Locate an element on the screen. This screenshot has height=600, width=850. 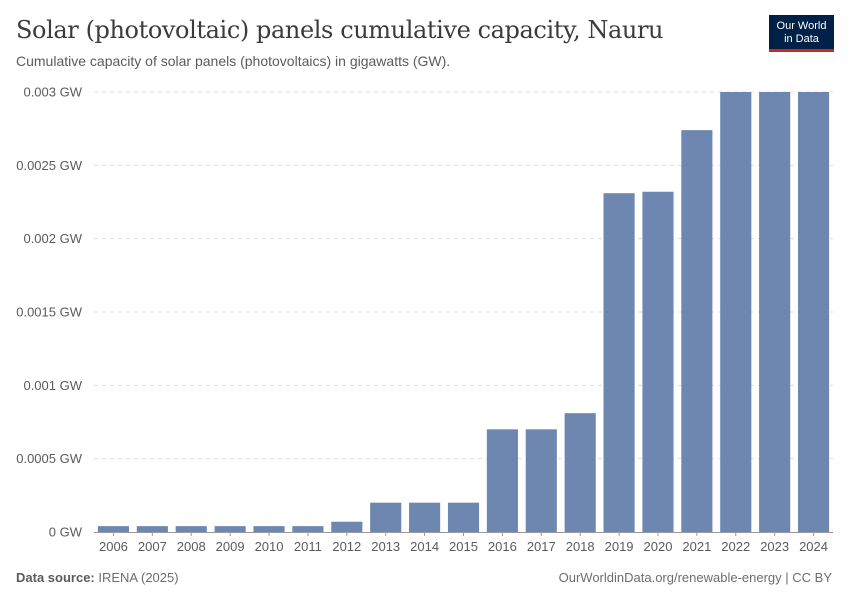
x-tick-label: 2021 is located at coordinates (696, 546).